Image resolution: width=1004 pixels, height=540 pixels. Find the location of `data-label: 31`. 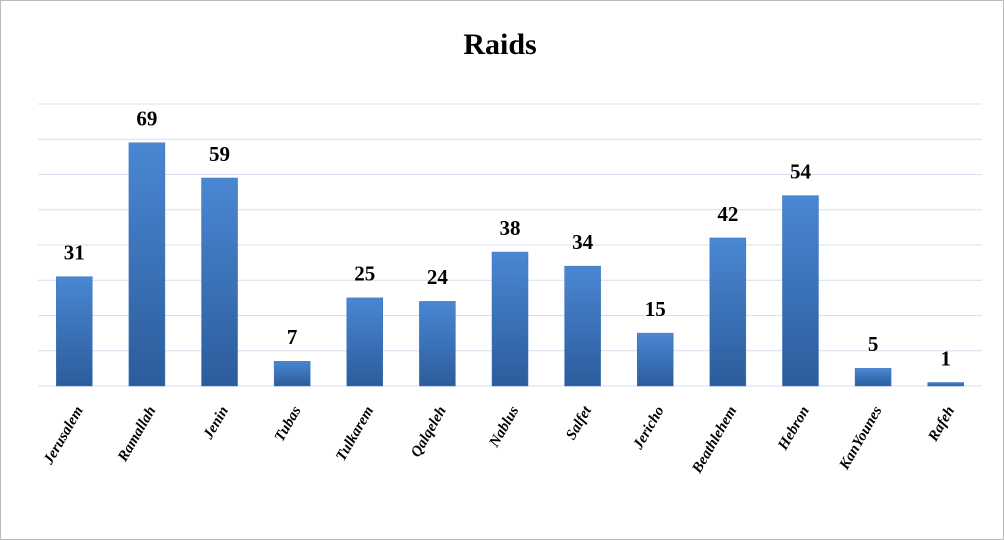

data-label: 31 is located at coordinates (74, 253).